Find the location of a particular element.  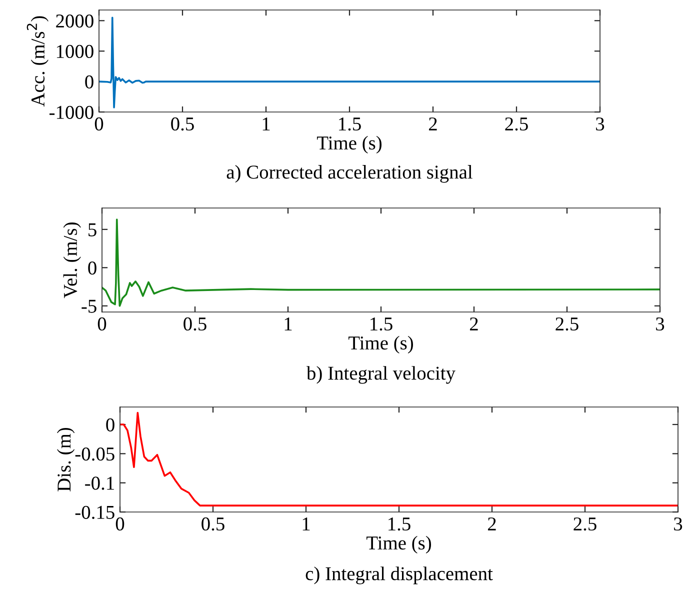

text: b) Integral velocity is located at coordinates (381, 375).